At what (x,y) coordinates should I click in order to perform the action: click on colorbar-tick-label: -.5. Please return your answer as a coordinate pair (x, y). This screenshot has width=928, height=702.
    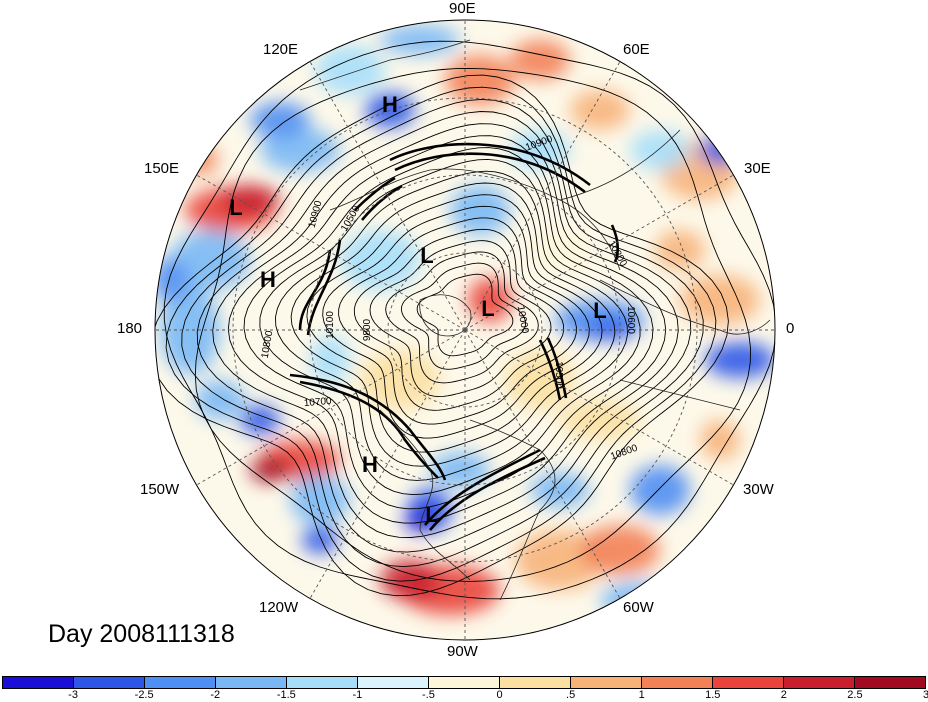
    Looking at the image, I should click on (428, 695).